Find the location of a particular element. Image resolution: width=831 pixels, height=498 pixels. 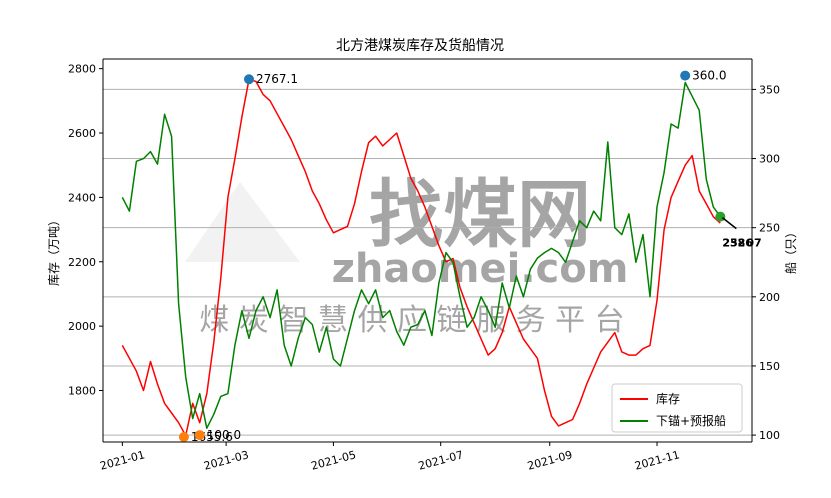

max-marker-ships-label: 360.0 is located at coordinates (709, 76).